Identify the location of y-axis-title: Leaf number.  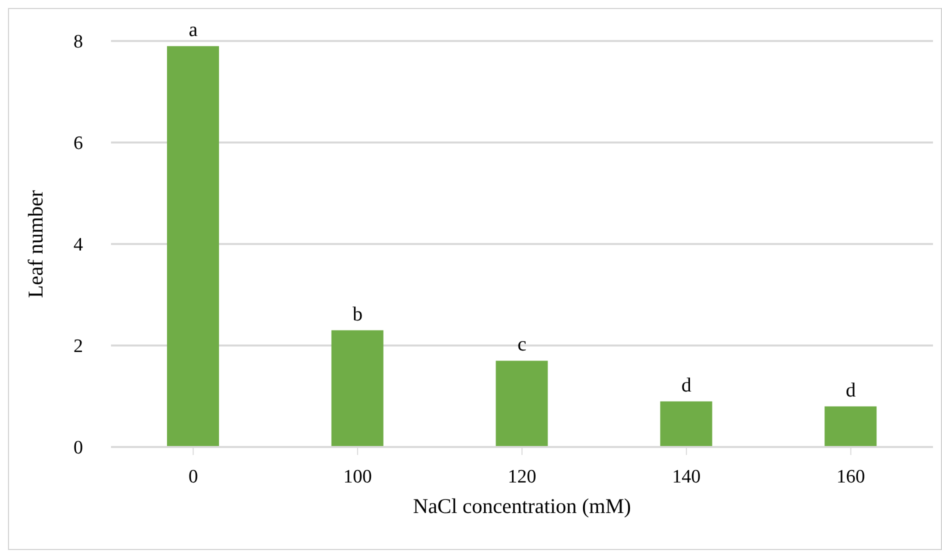
(35, 244).